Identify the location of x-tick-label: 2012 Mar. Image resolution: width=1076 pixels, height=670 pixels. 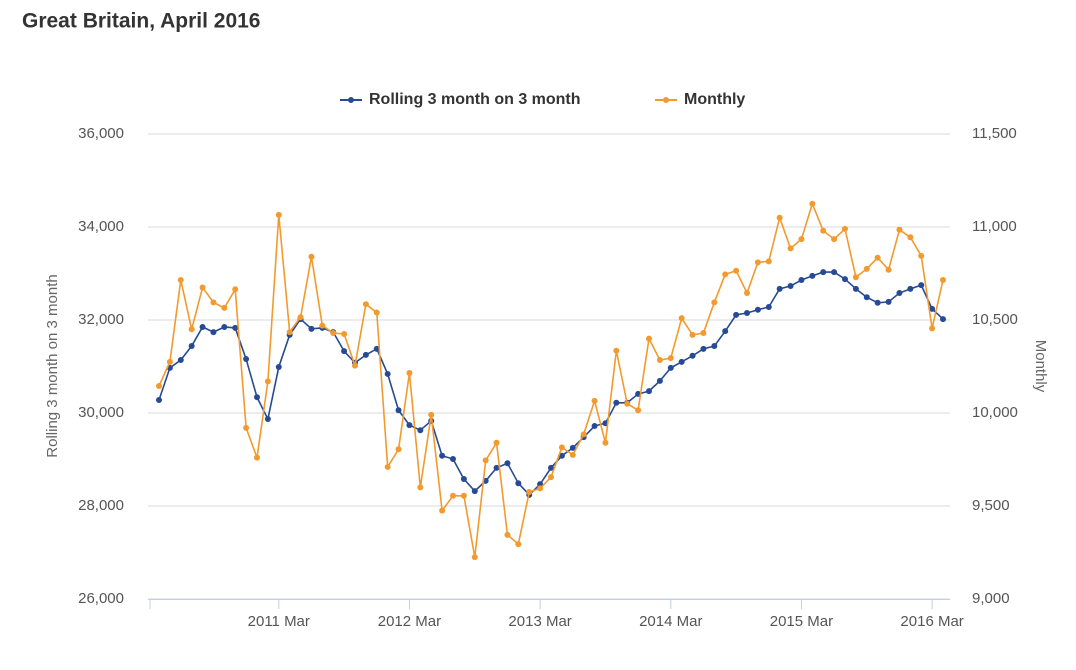
(409, 621).